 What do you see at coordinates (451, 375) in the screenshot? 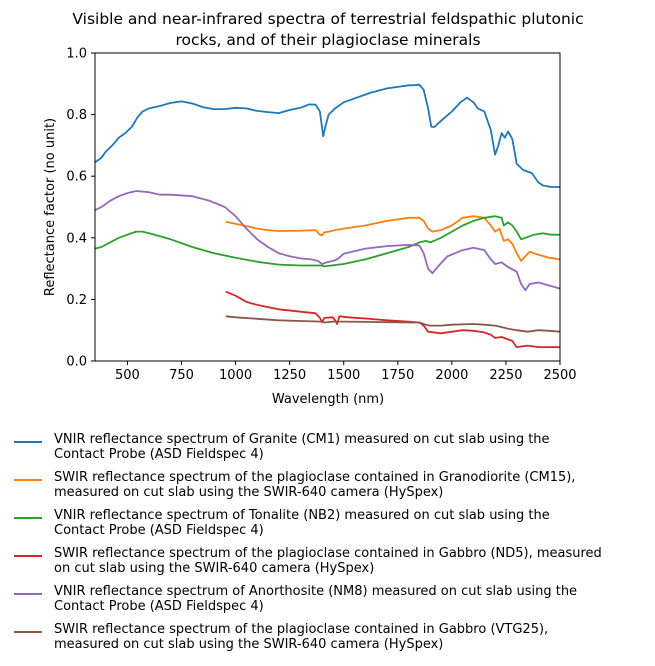
I see `x-tick-label: 2000` at bounding box center [451, 375].